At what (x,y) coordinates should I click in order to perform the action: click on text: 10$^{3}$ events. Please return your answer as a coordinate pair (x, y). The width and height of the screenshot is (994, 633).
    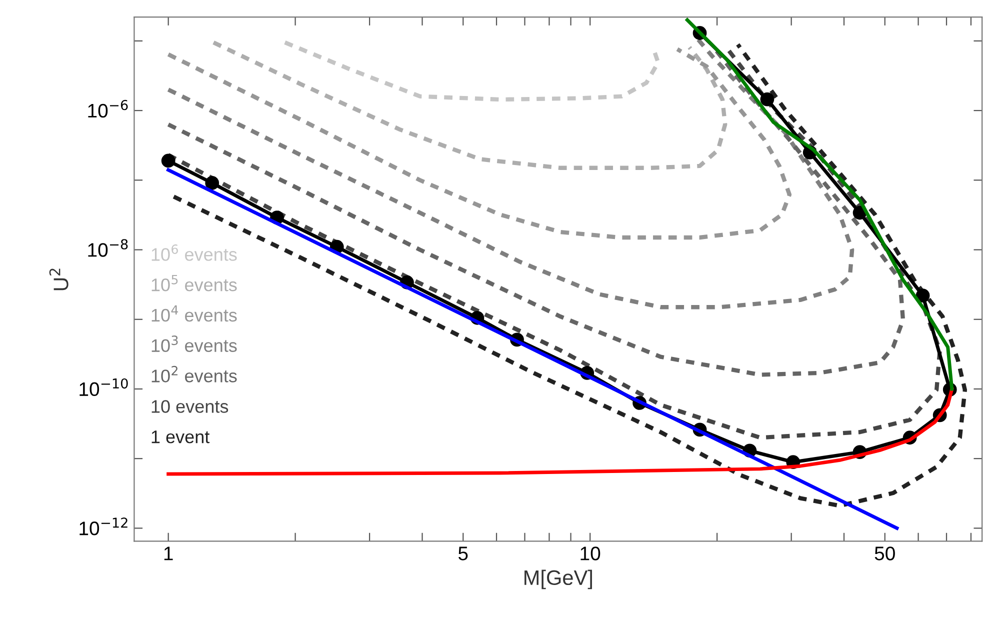
    Looking at the image, I should click on (194, 344).